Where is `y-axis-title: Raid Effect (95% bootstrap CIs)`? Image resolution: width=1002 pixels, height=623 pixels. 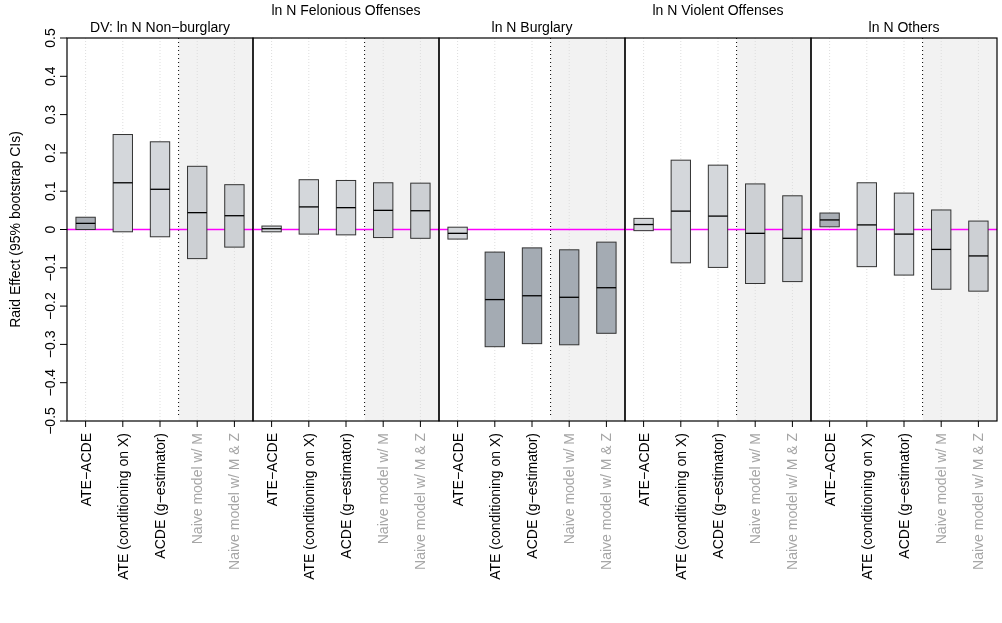
y-axis-title: Raid Effect (95% bootstrap CIs) is located at coordinates (15, 229).